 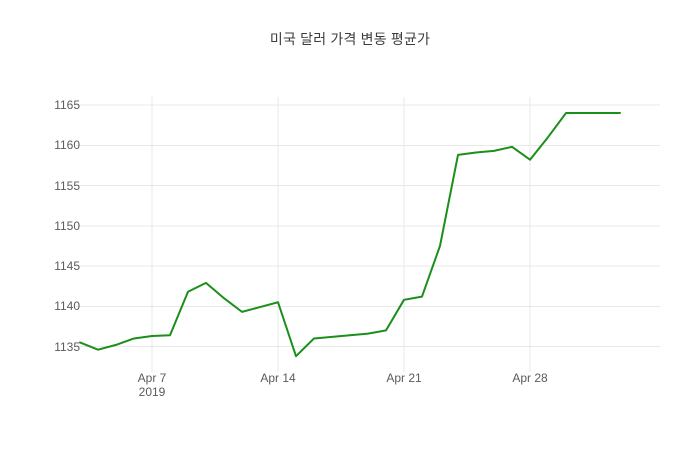 I want to click on x-axis-tick-primary: Apr 14, so click(x=278, y=378).